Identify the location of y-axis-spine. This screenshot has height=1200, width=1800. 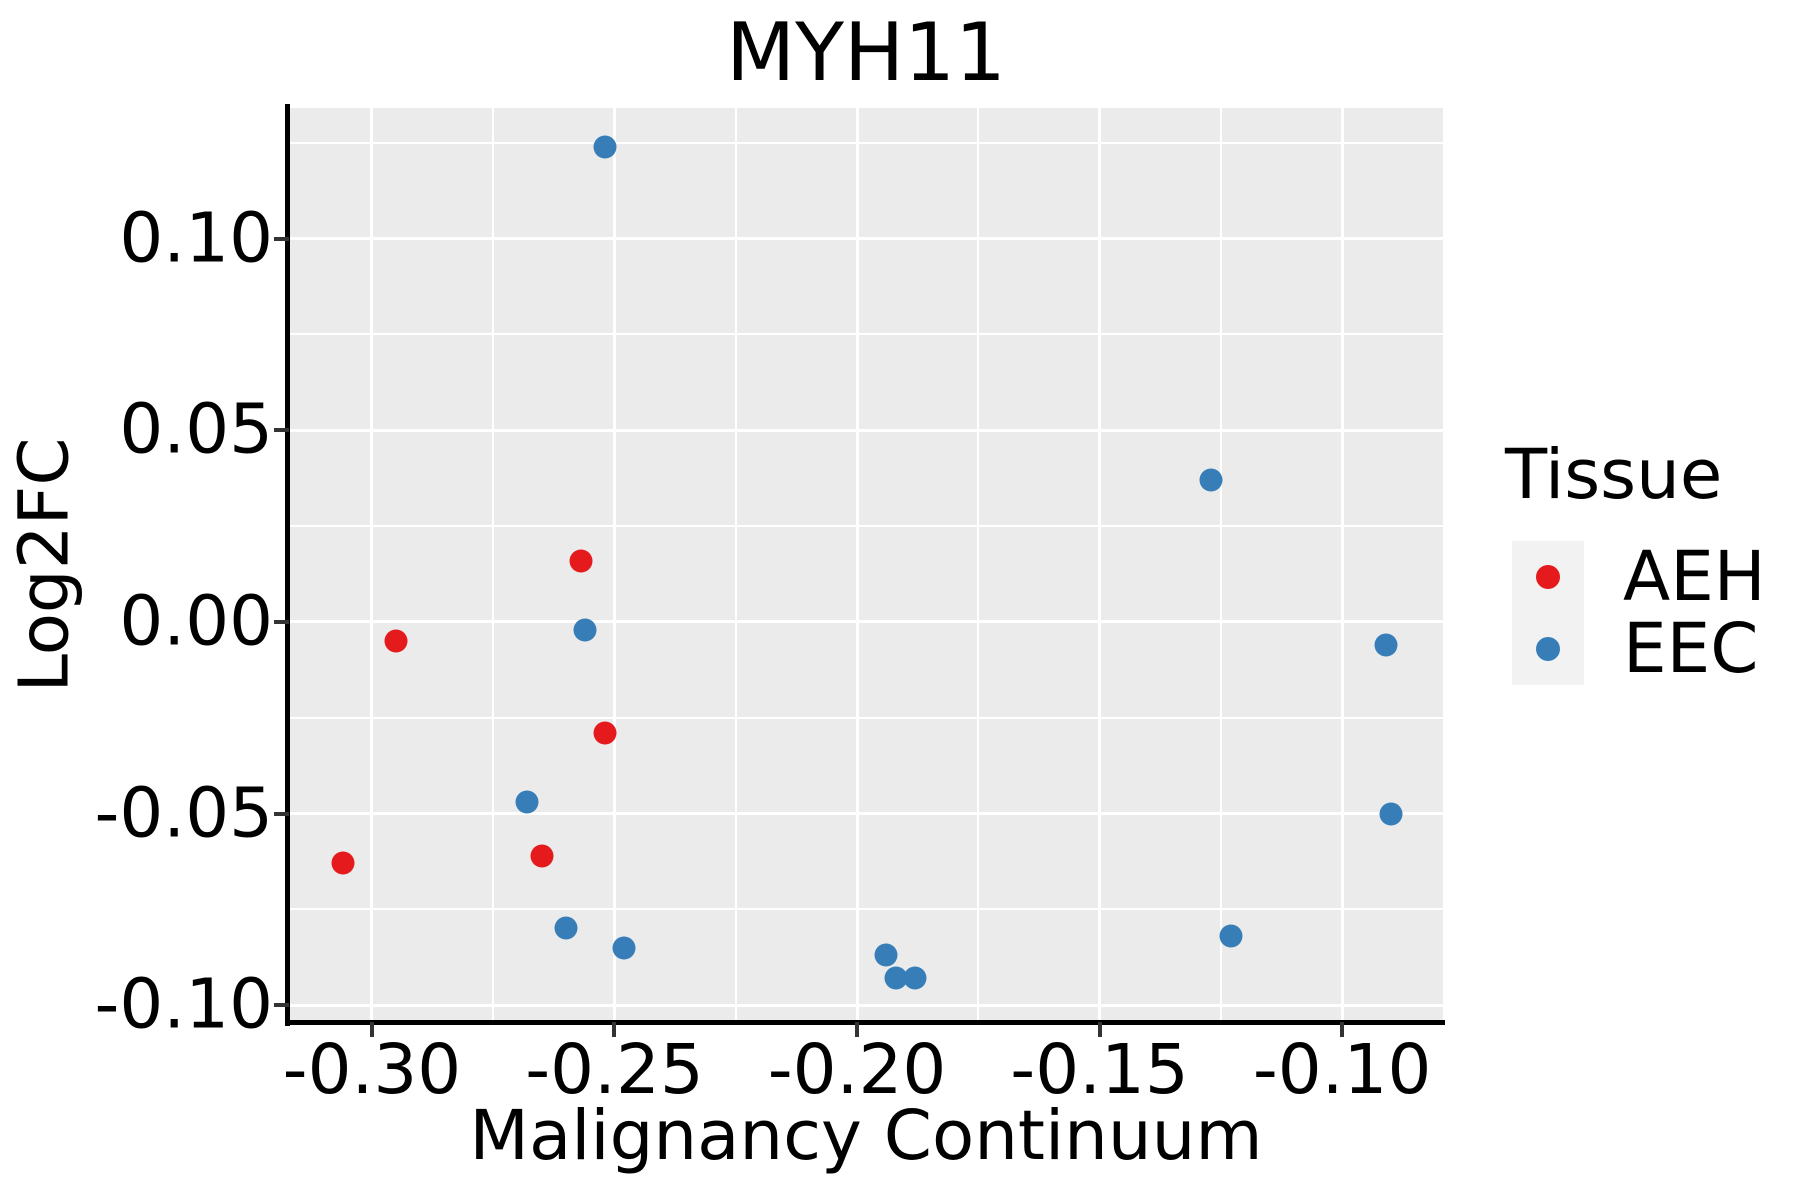
(287, 565).